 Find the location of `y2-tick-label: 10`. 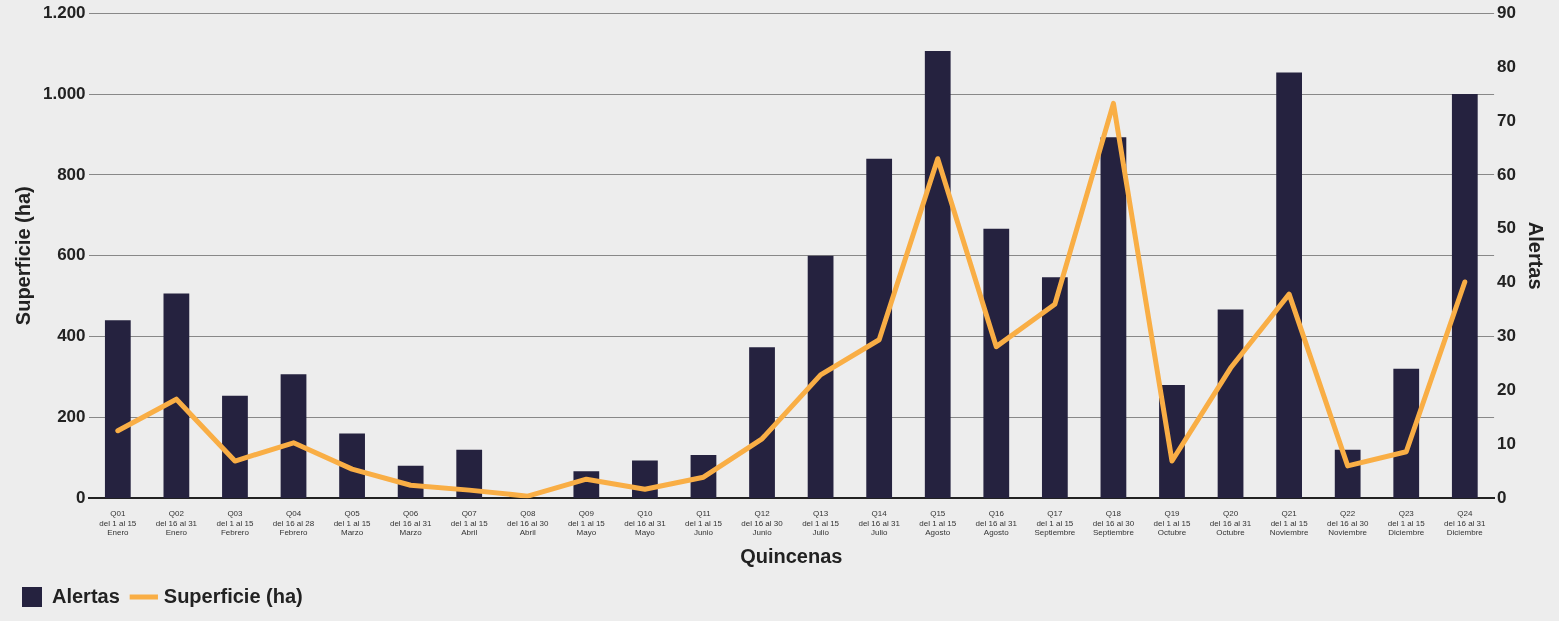

y2-tick-label: 10 is located at coordinates (1507, 443).